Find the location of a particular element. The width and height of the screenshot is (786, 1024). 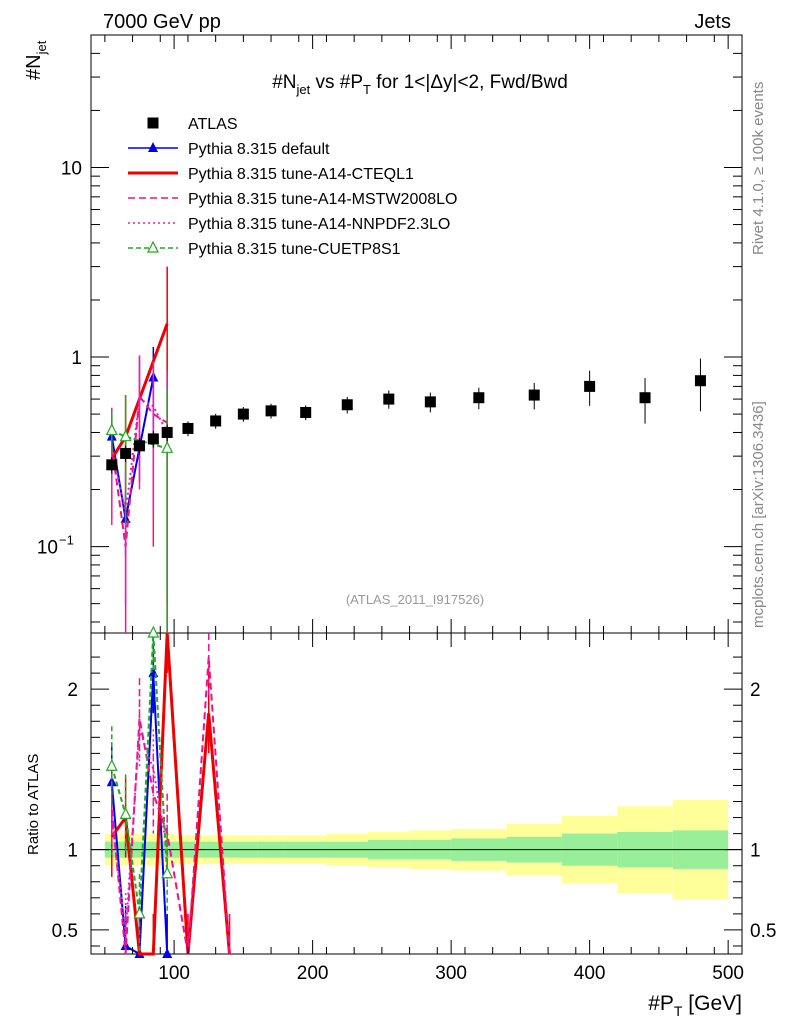

legend-label: Pythia 8.315 default is located at coordinates (259, 149).